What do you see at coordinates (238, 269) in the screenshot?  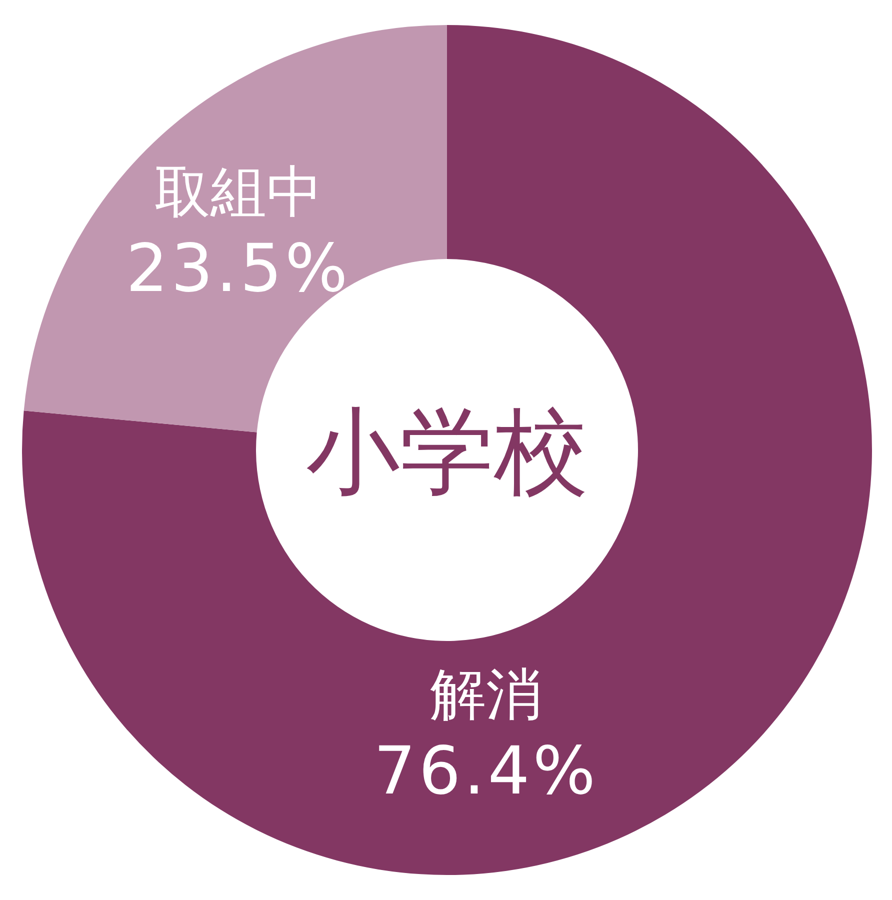 I see `data-label: 23.5%` at bounding box center [238, 269].